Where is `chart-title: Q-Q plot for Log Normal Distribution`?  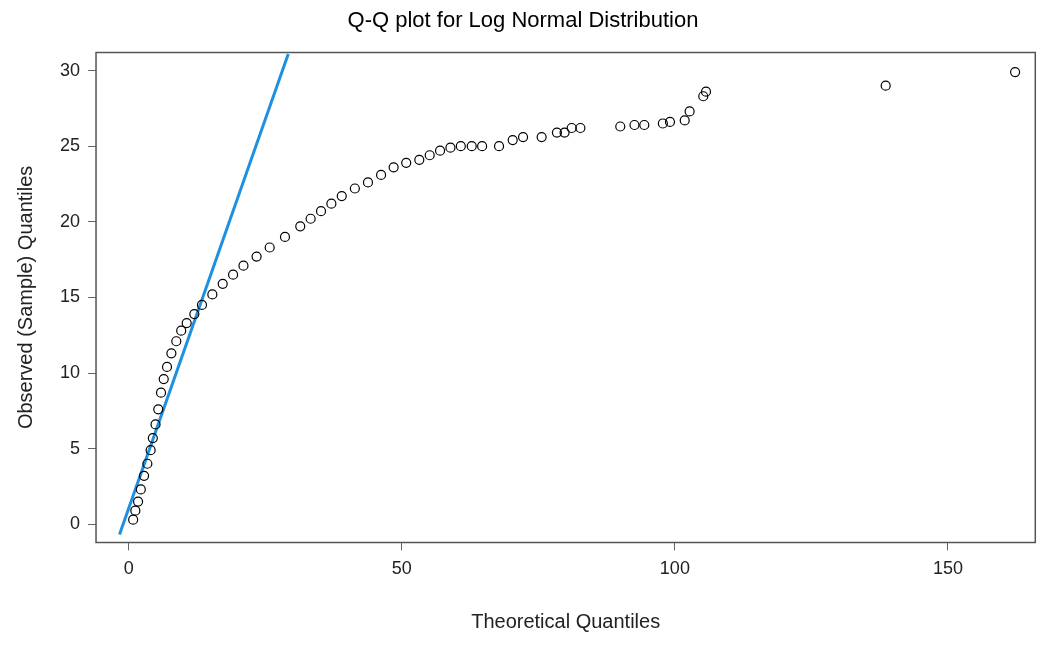 chart-title: Q-Q plot for Log Normal Distribution is located at coordinates (523, 20).